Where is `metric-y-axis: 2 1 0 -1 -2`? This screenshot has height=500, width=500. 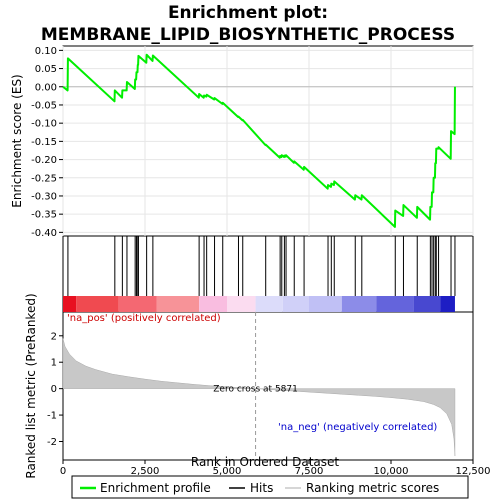 metric-y-axis: 2 1 0 -1 -2 is located at coordinates (55, 389).